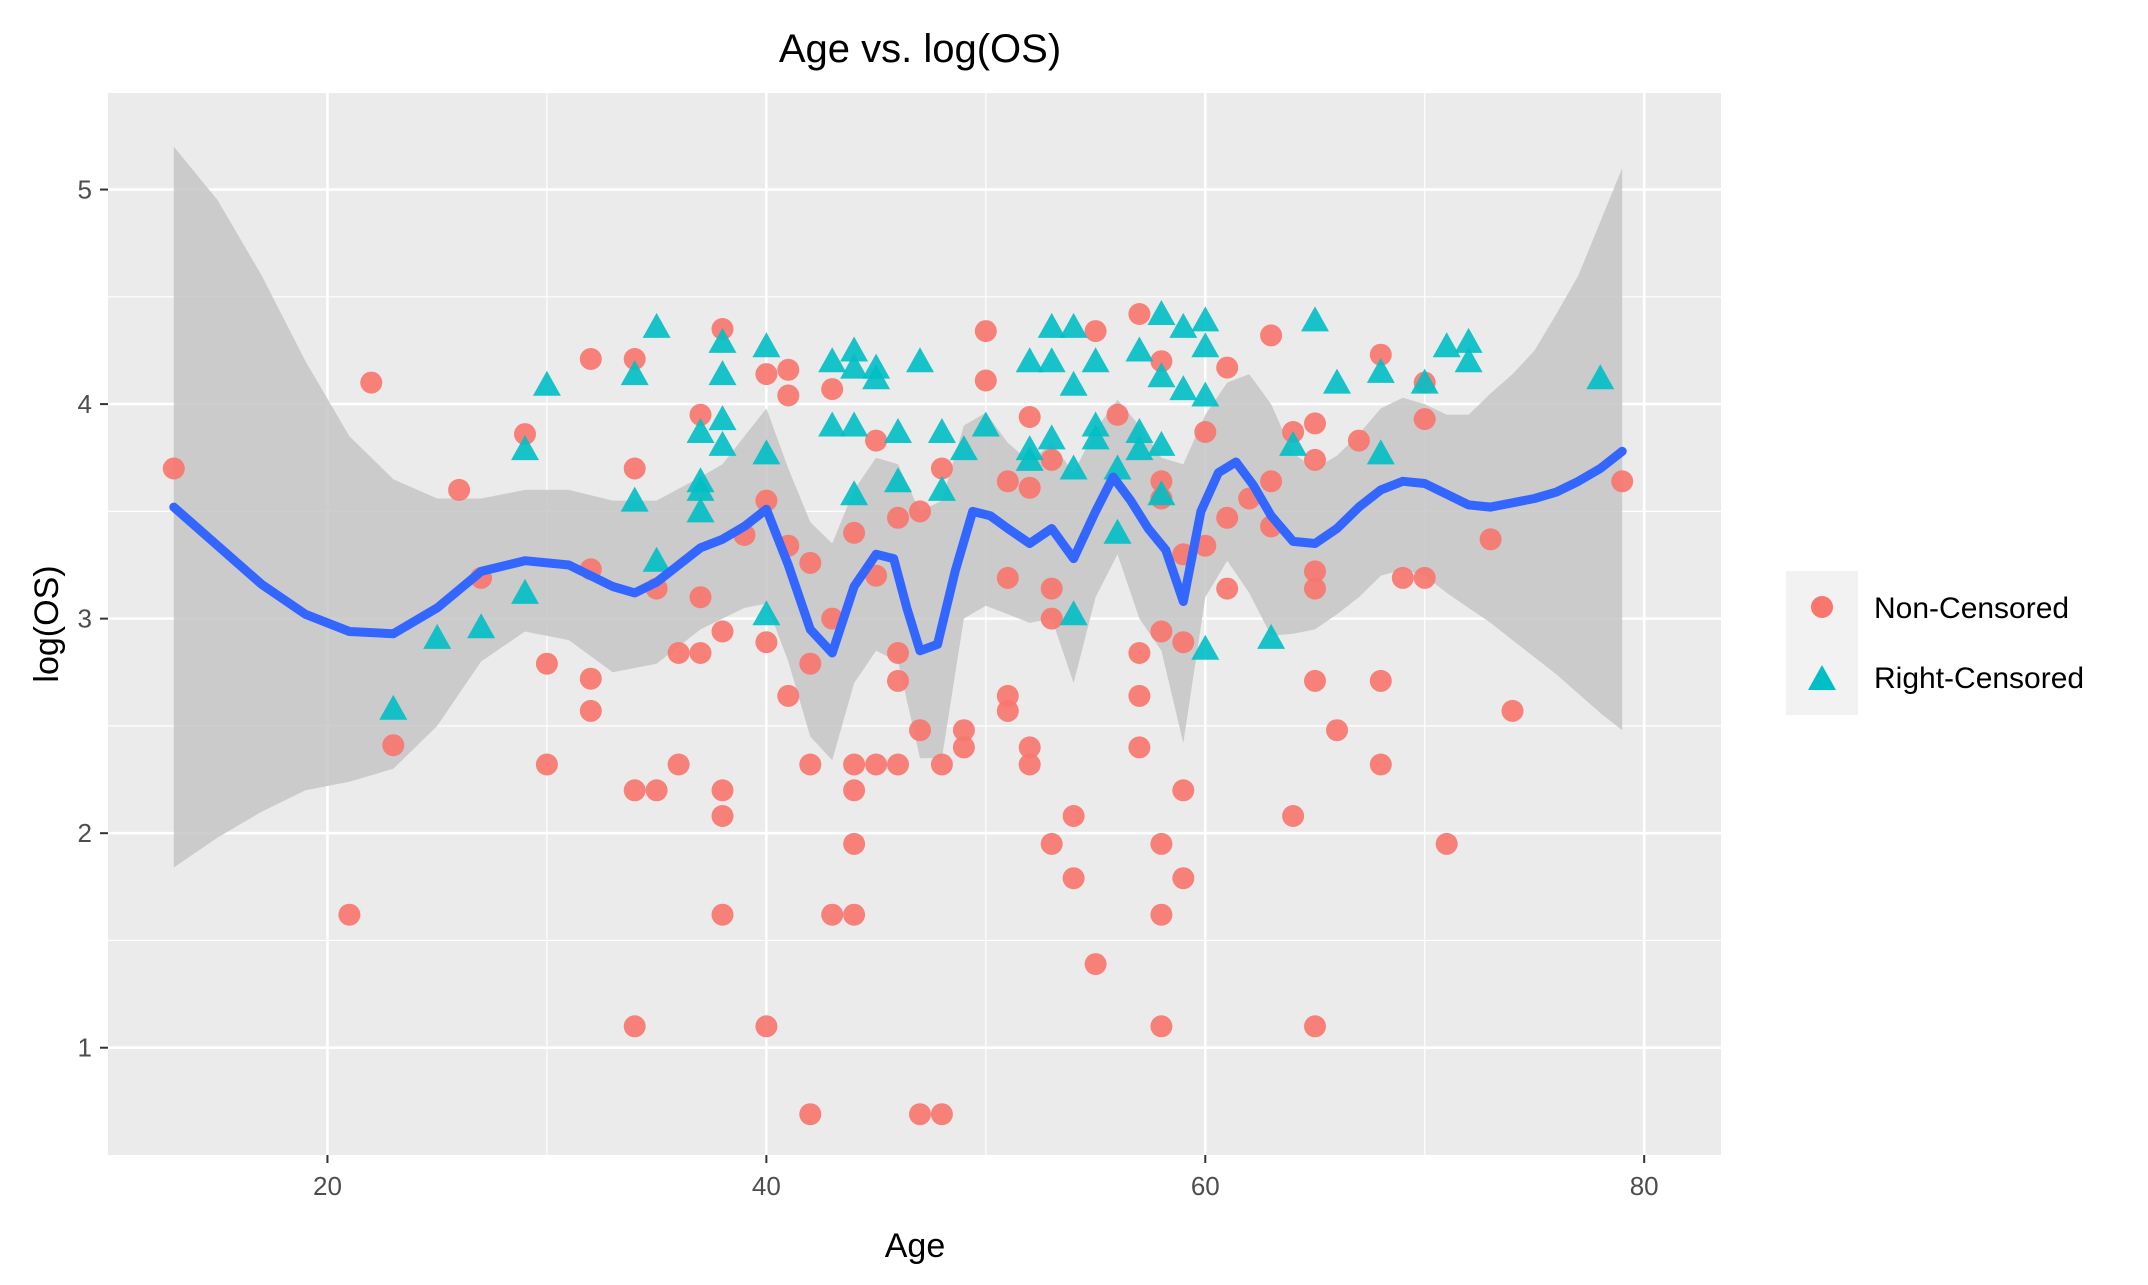  Describe the element at coordinates (915, 1246) in the screenshot. I see `x-axis-title: Age` at that location.